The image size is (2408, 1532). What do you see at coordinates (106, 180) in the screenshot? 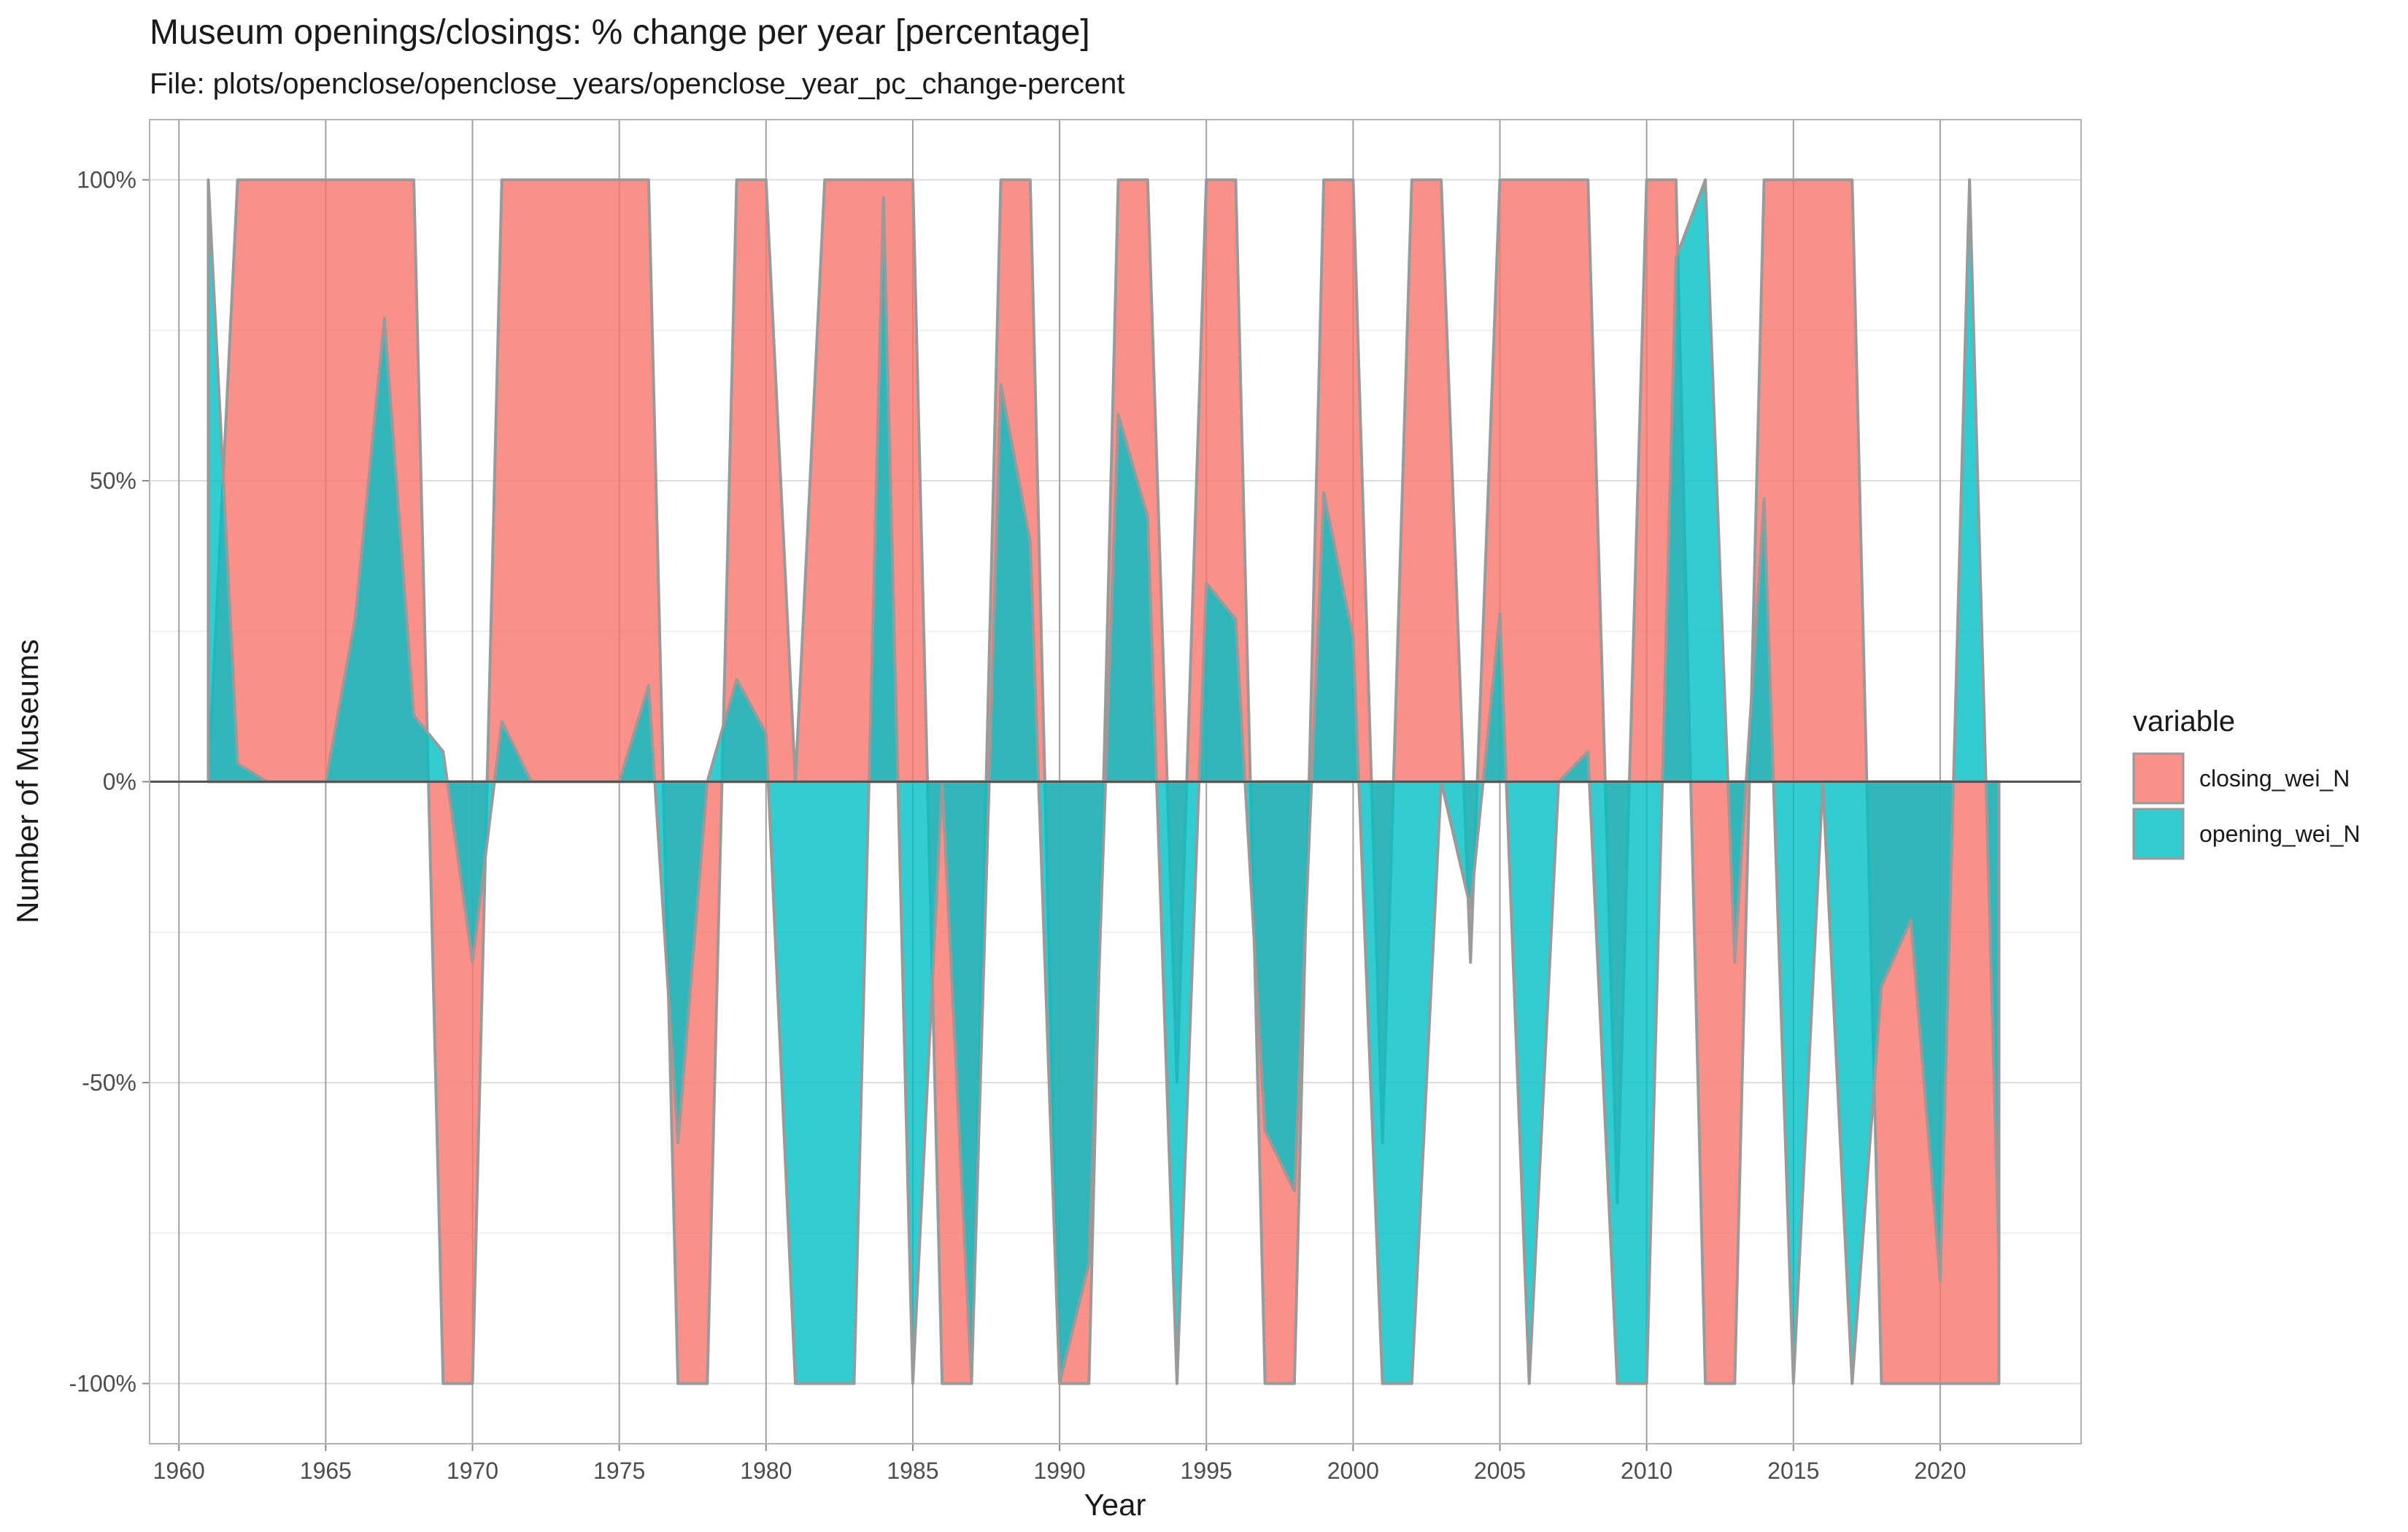
I see `y-tick-label: 100%` at bounding box center [106, 180].